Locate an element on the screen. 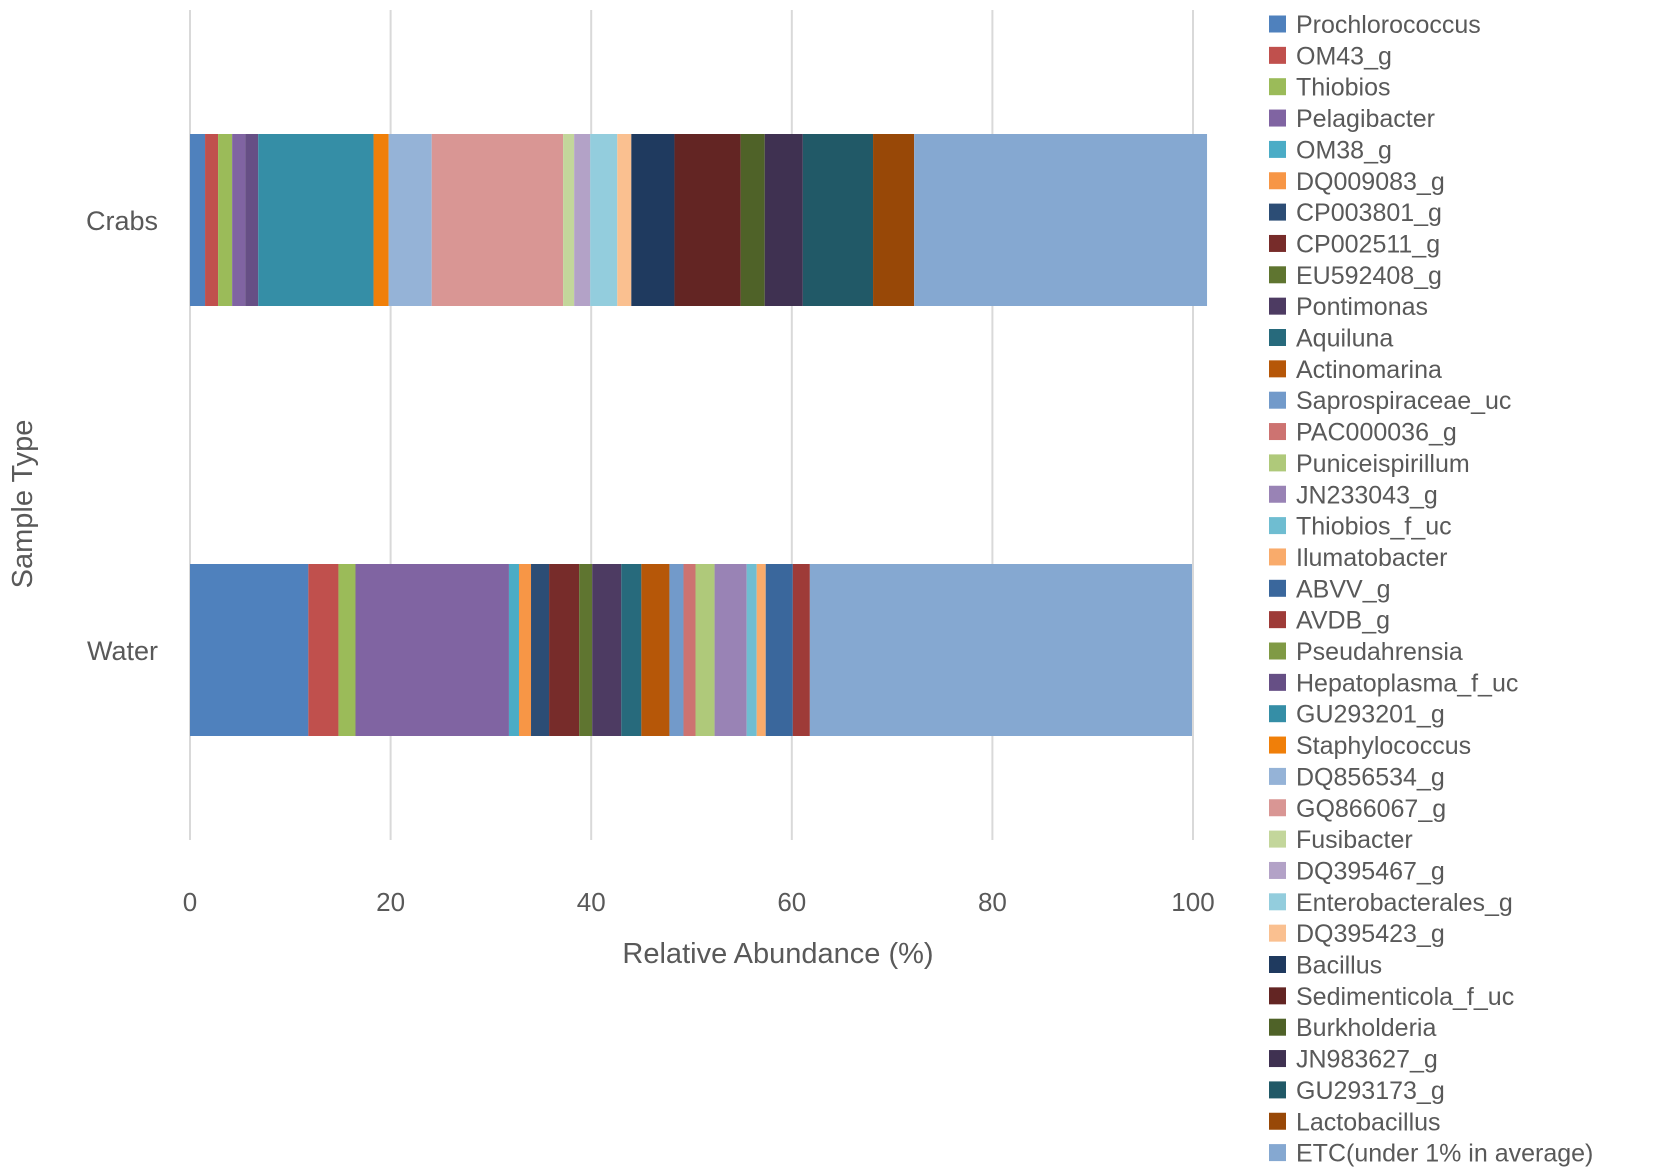 The image size is (1654, 1169). legend-label-19: AVDB_g is located at coordinates (1343, 621).